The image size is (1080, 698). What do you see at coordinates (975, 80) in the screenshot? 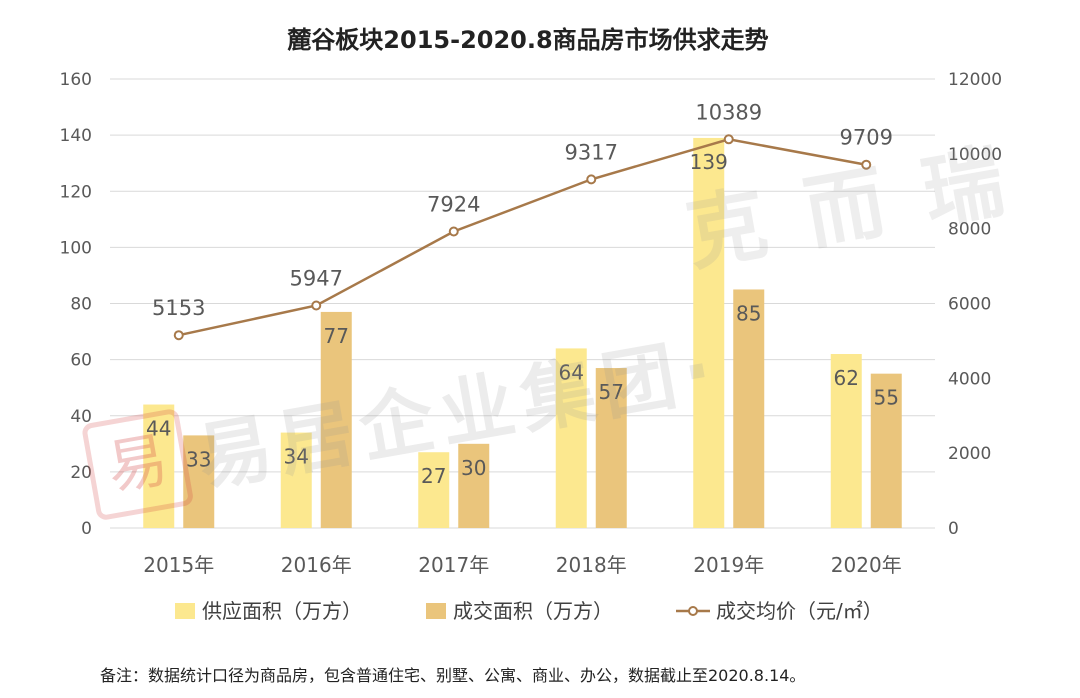
I see `right-tick-label: 12000` at bounding box center [975, 80].